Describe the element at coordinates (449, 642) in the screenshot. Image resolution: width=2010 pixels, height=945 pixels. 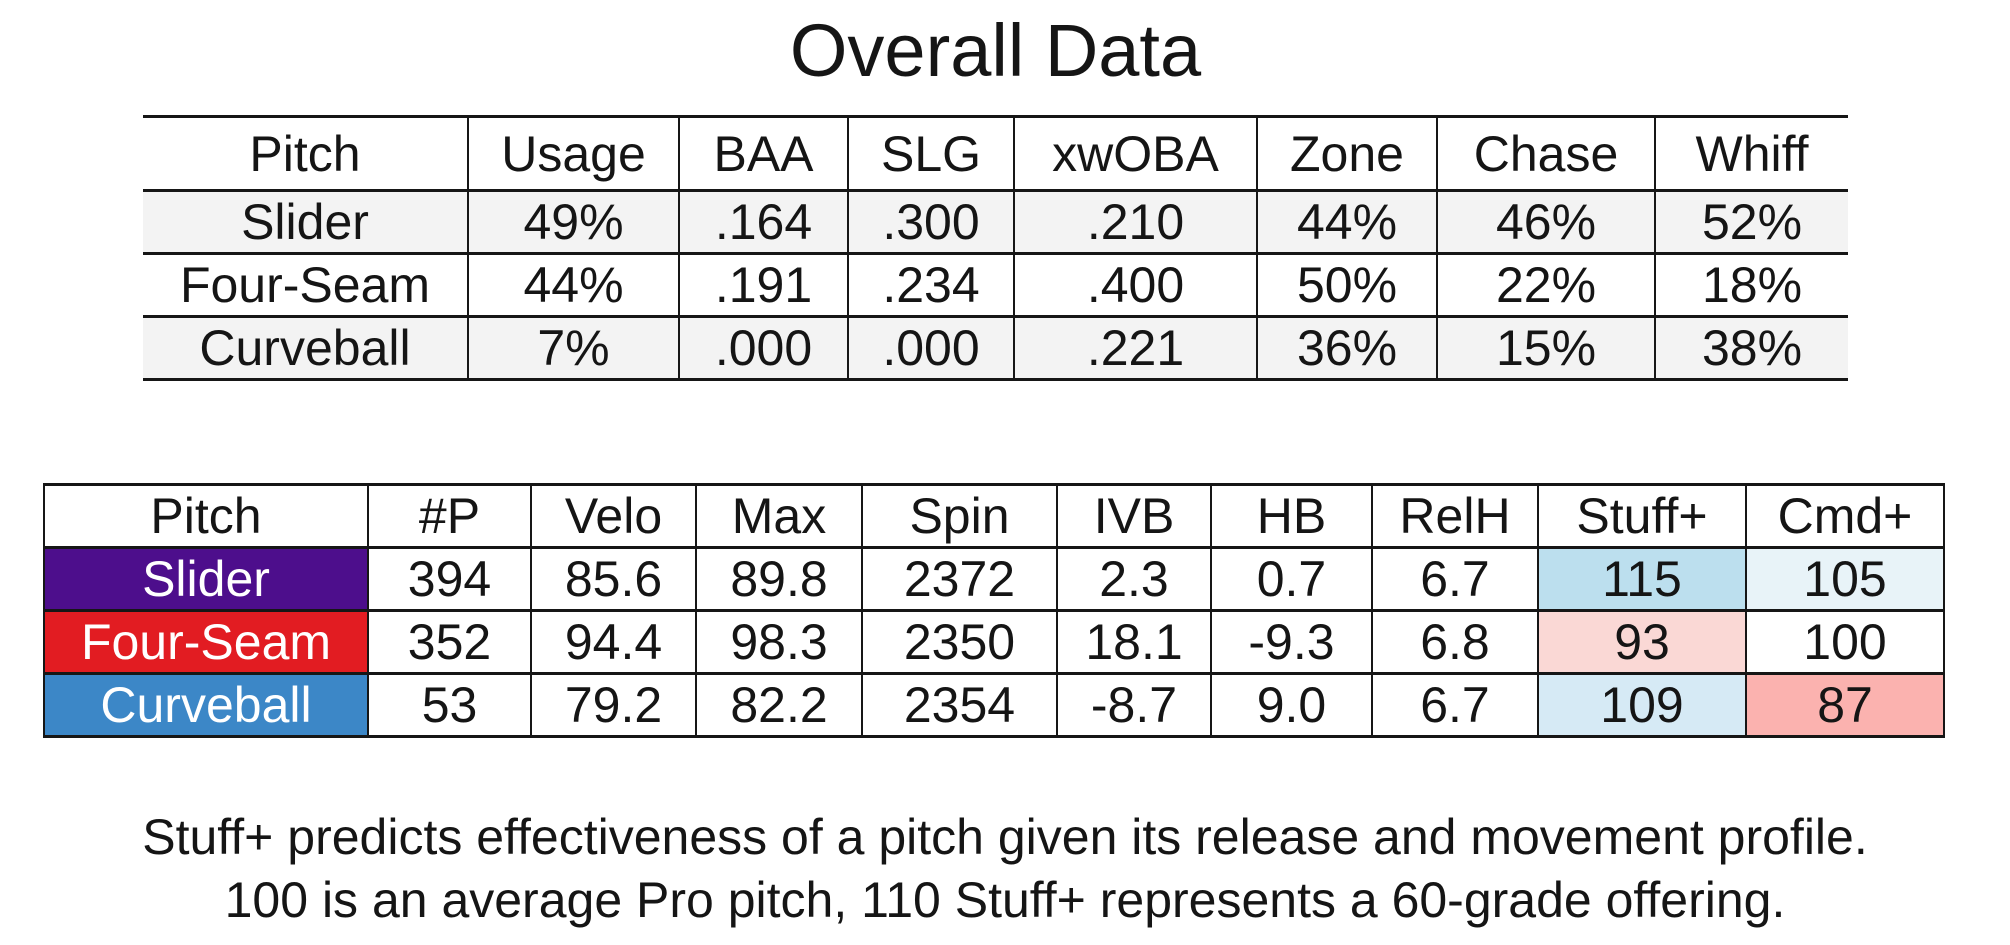
I see `stat-cell: 352` at that location.